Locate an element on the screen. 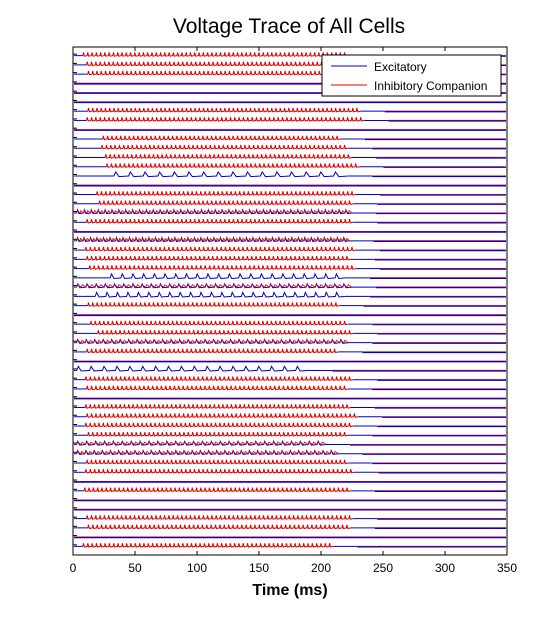 This screenshot has height=626, width=560. x-tick-label: 300 is located at coordinates (445, 568).